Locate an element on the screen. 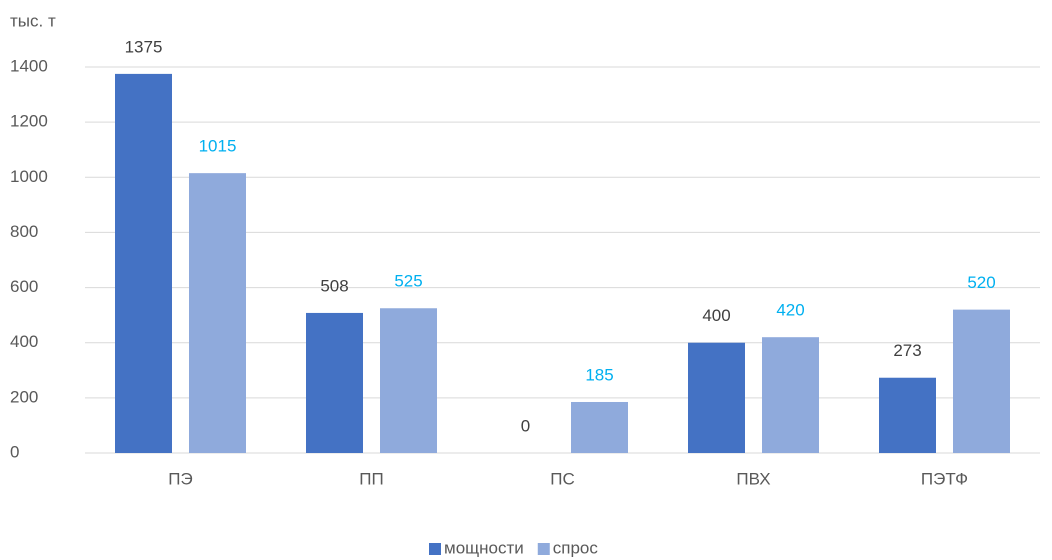 The width and height of the screenshot is (1052, 560). data-label: 1375 is located at coordinates (144, 46).